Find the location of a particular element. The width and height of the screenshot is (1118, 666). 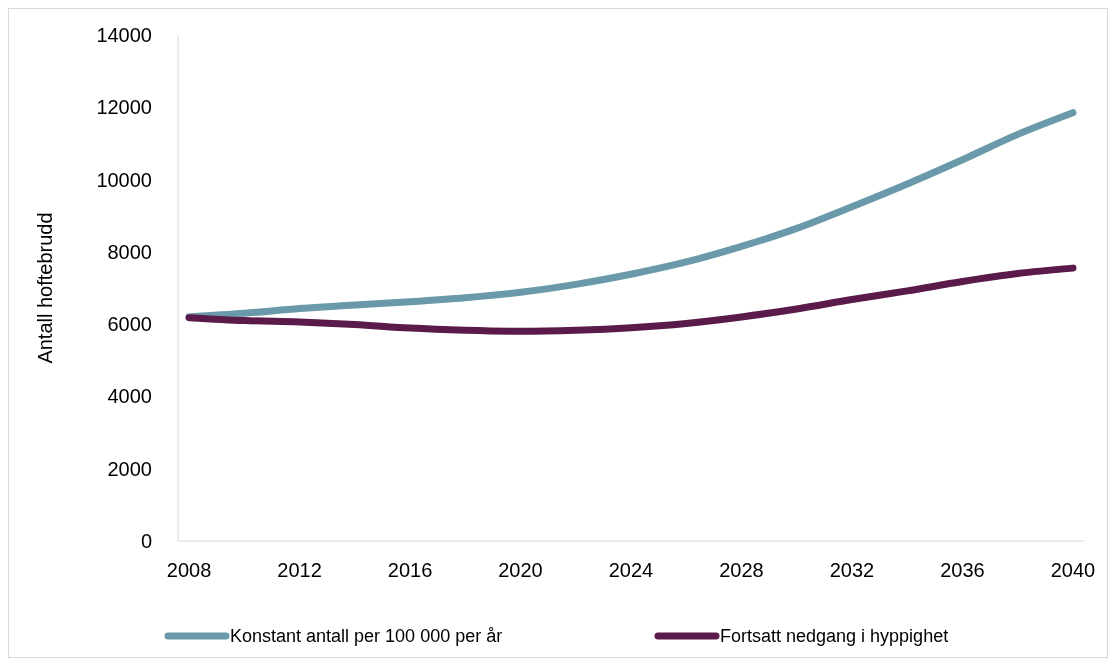

legend-label: Fortsatt nedgang i hyppighet is located at coordinates (834, 636).